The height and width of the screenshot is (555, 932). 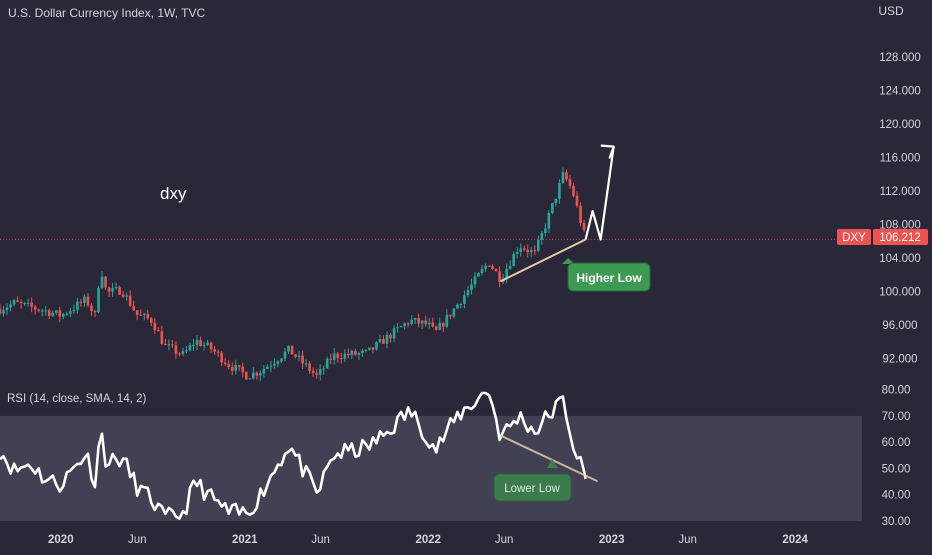 What do you see at coordinates (107, 13) in the screenshot?
I see `chart-title: U.S. Dollar Currency Index, 1W, TVC` at bounding box center [107, 13].